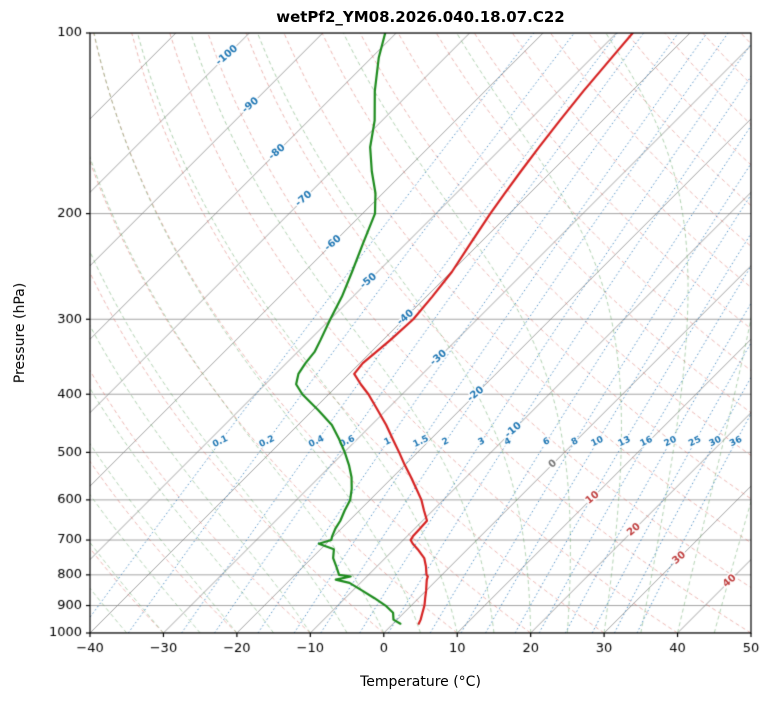 The height and width of the screenshot is (708, 775). What do you see at coordinates (420, 682) in the screenshot?
I see `x-axis-label: Temperature (°C)` at bounding box center [420, 682].